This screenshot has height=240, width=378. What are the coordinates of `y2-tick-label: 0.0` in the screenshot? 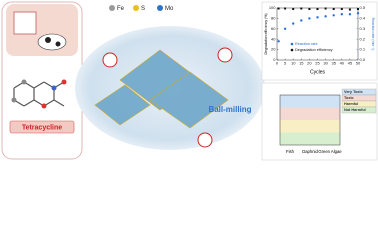 It's located at (363, 59).